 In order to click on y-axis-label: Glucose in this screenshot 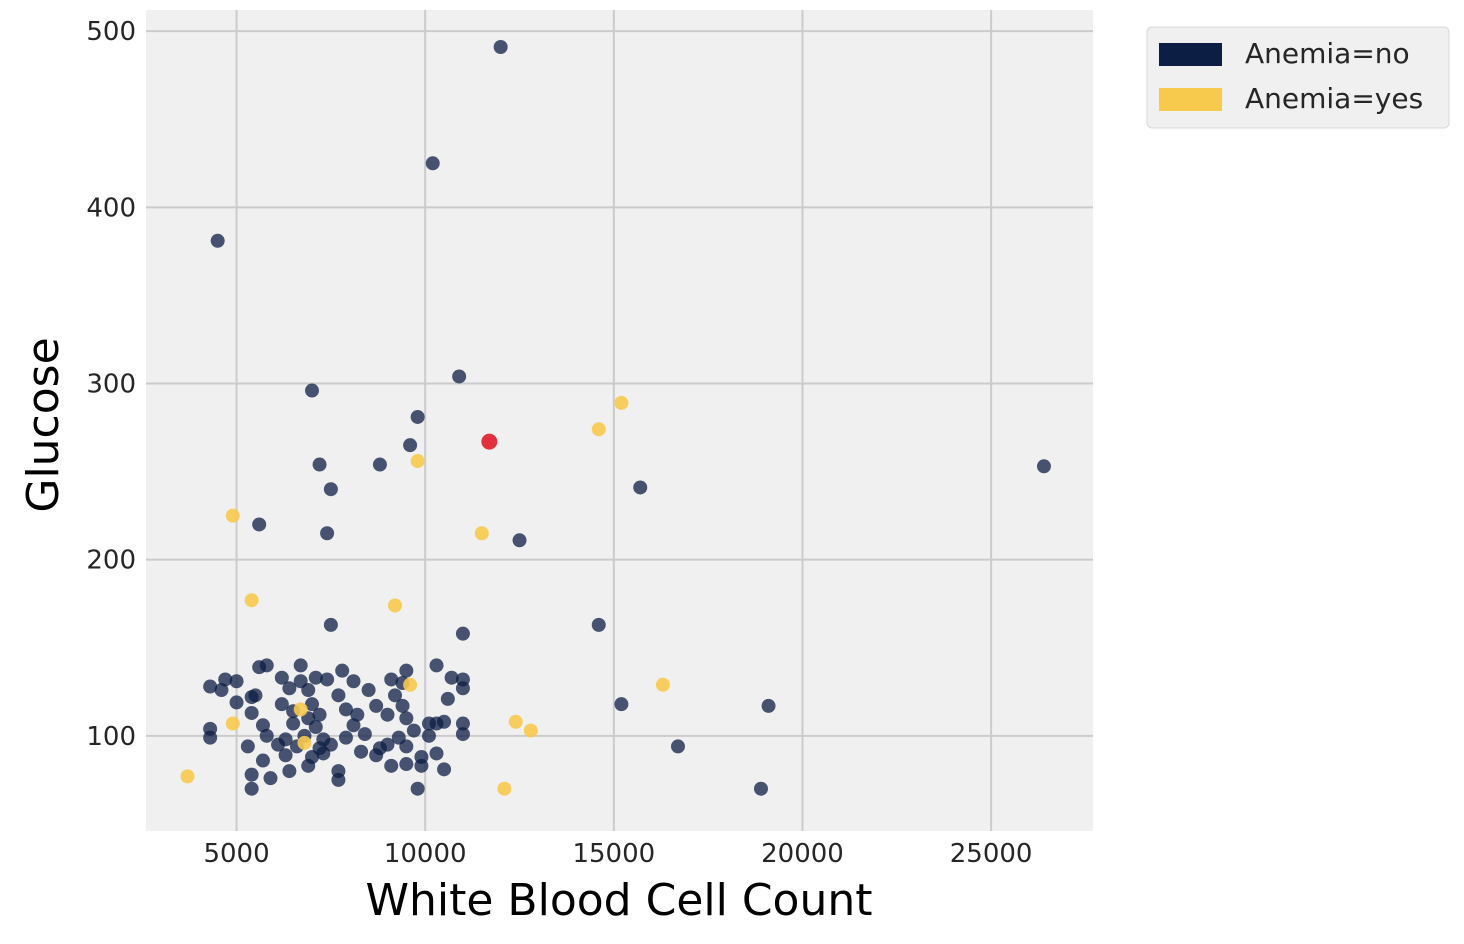, I will do `click(43, 424)`.